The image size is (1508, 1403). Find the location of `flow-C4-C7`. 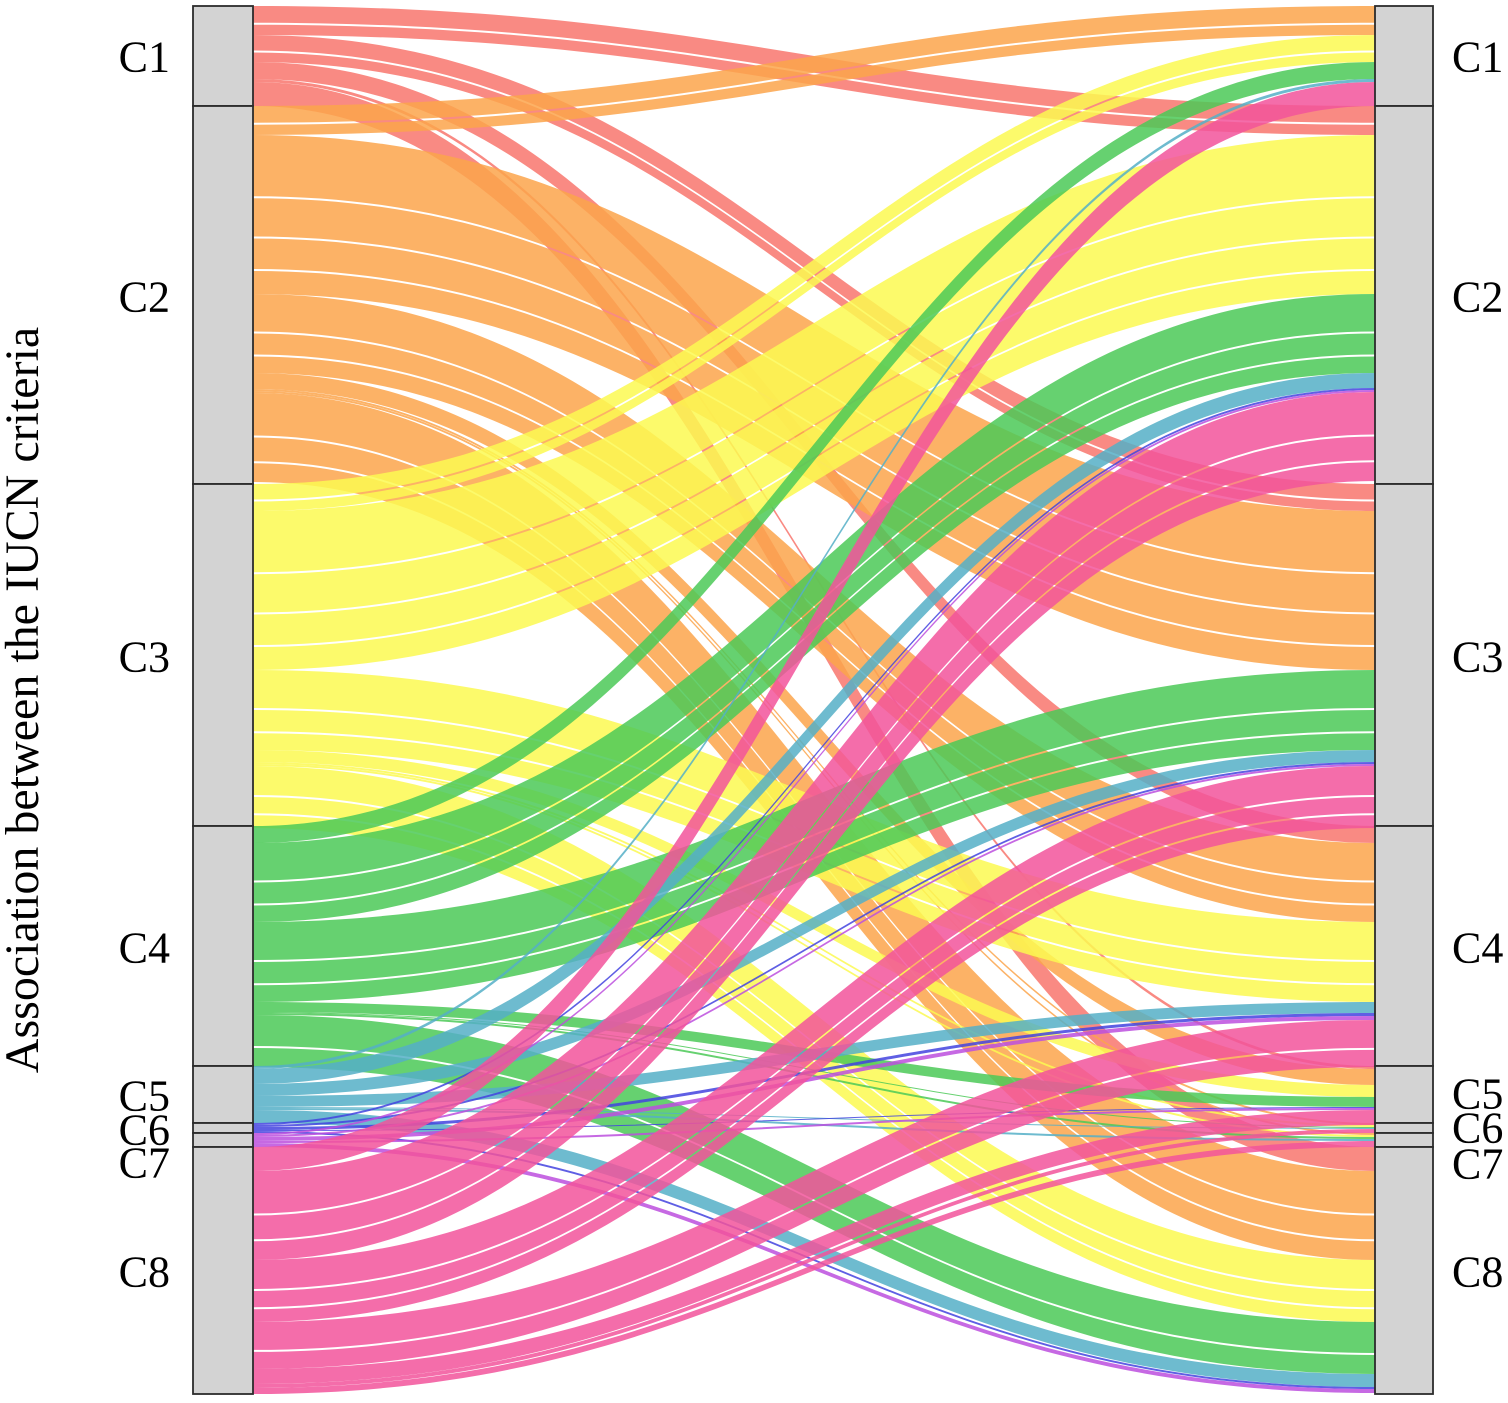

flow-C4-C7 is located at coordinates (814, 1076).